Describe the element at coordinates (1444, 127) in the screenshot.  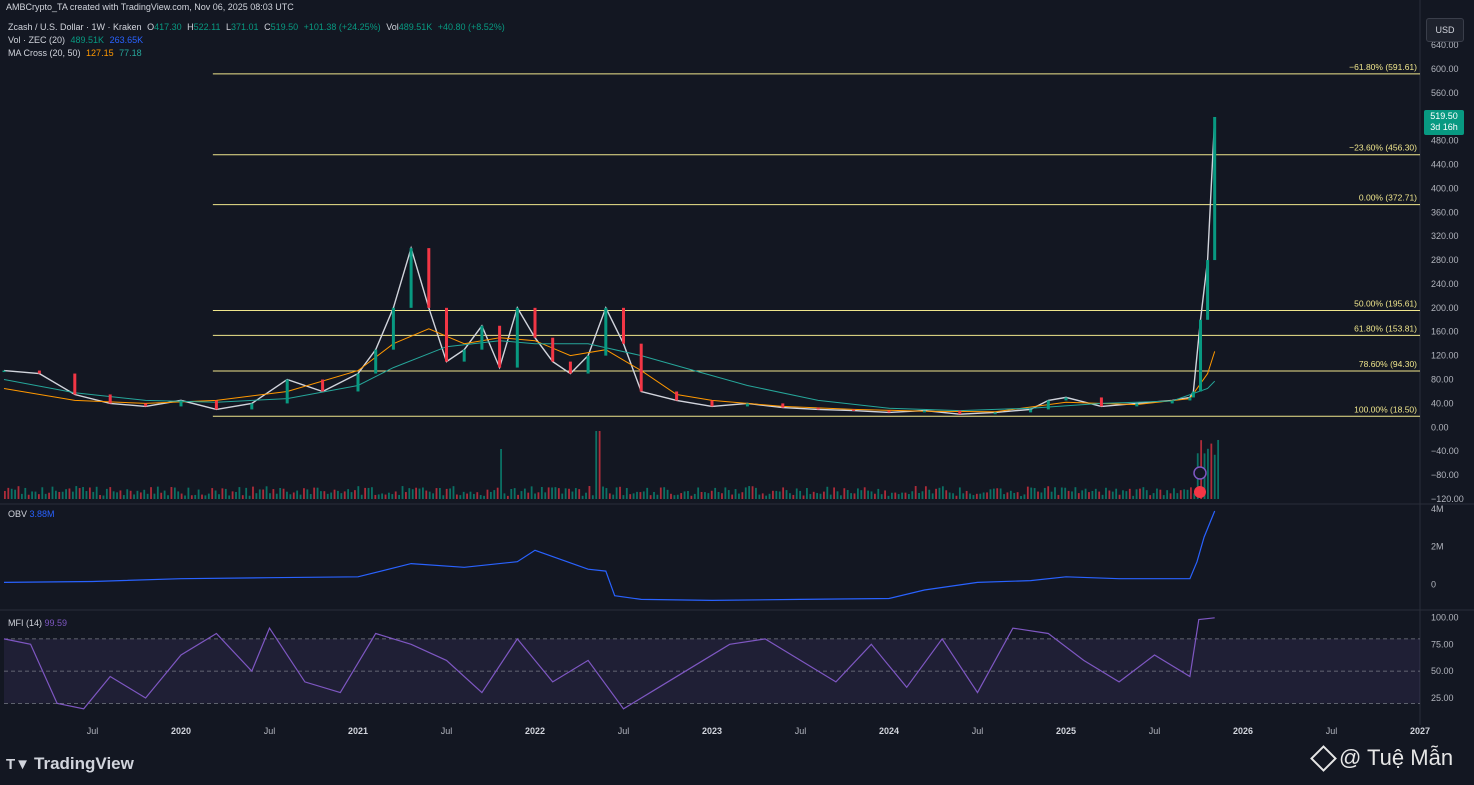
I see `bar-countdown: 3d 16h` at that location.